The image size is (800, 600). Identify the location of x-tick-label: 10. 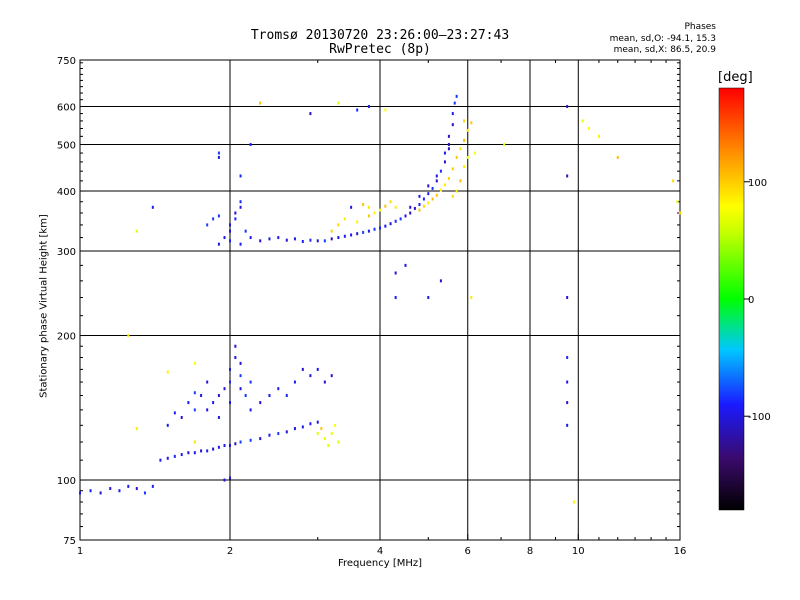
(578, 551).